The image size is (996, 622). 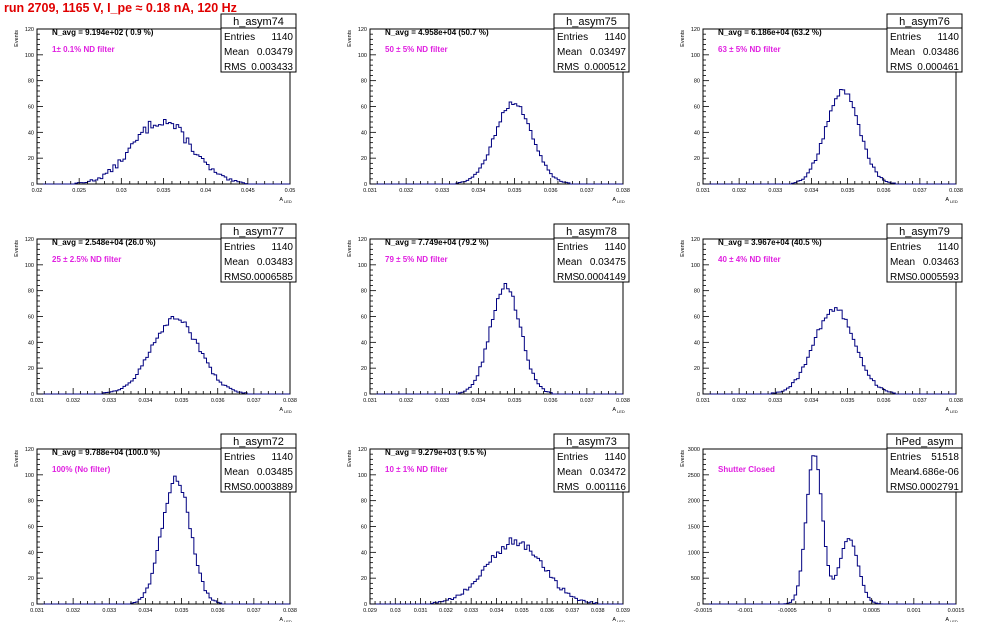 What do you see at coordinates (941, 52) in the screenshot?
I see `stats-mean-value: 0.03486` at bounding box center [941, 52].